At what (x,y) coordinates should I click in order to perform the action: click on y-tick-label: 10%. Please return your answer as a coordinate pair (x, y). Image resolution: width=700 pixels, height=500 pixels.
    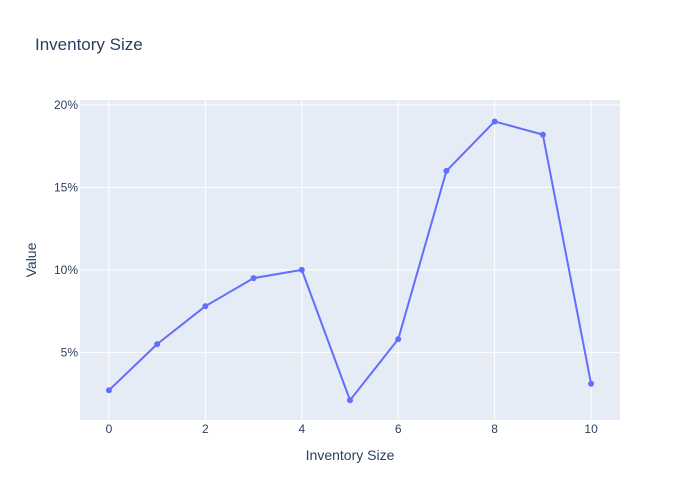
    Looking at the image, I should click on (66, 270).